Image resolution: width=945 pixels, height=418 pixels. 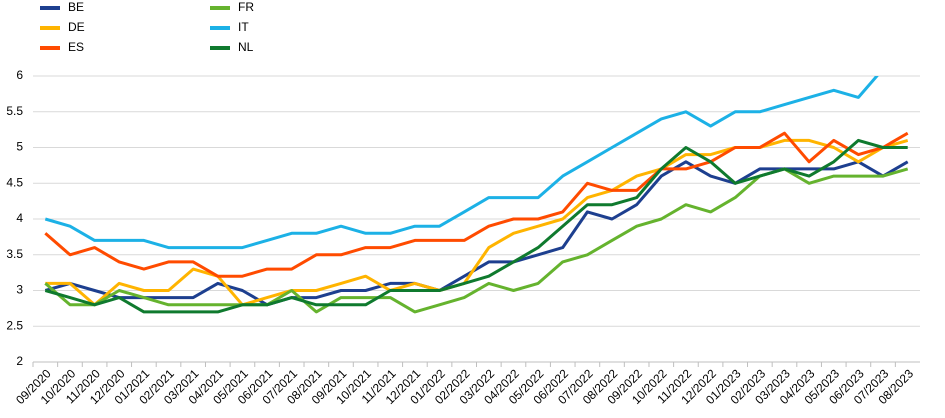 What do you see at coordinates (19, 75) in the screenshot?
I see `y-tick-label: 6` at bounding box center [19, 75].